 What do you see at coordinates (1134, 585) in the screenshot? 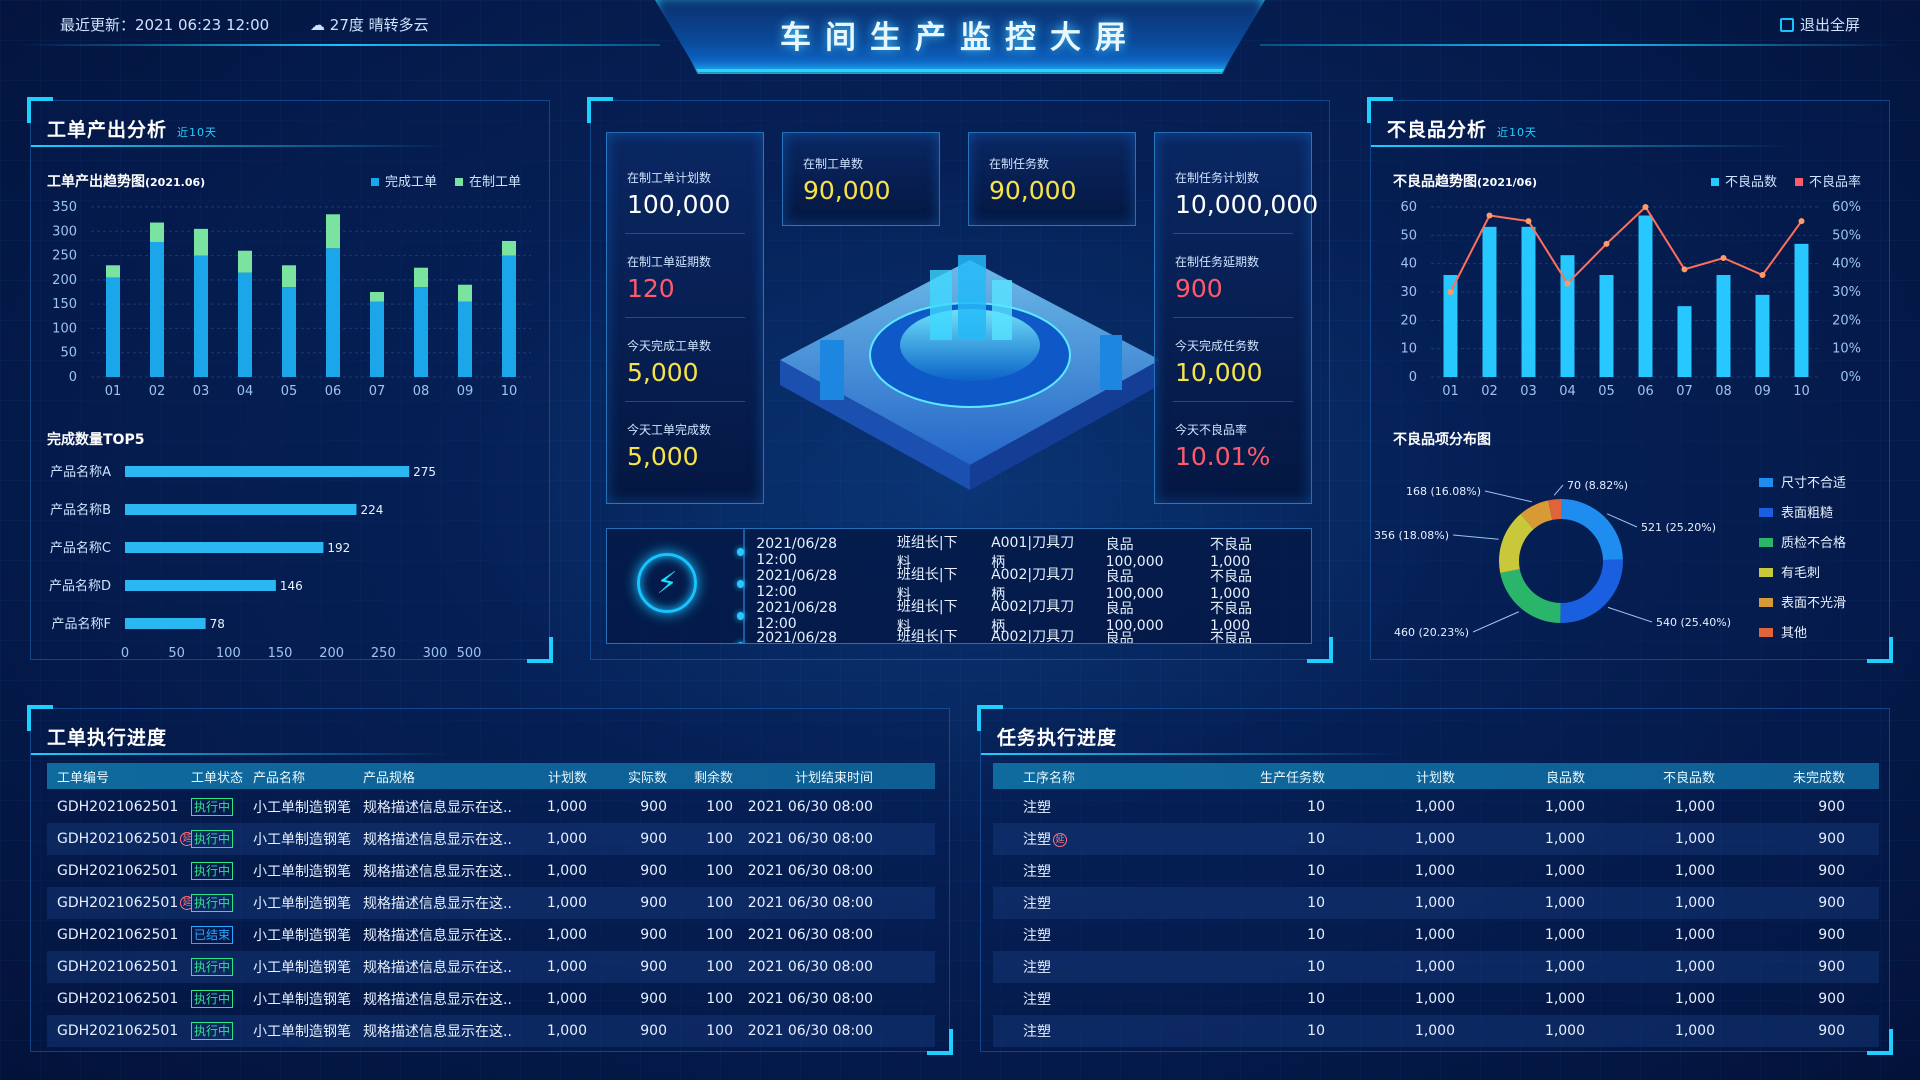
I see `log-good: 良品100,000` at bounding box center [1134, 585].